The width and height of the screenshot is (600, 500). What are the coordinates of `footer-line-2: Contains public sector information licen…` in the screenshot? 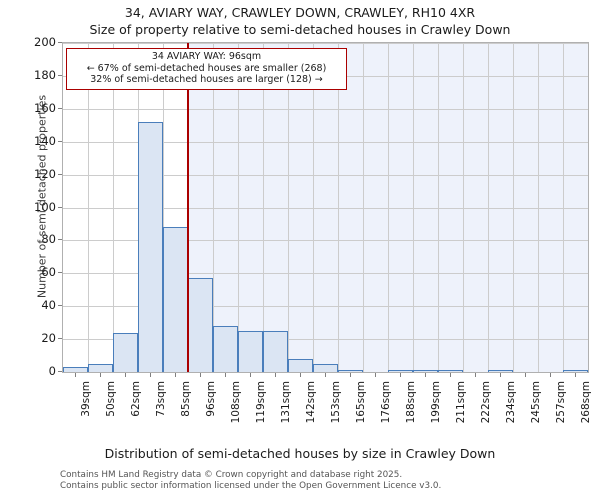 It's located at (251, 485).